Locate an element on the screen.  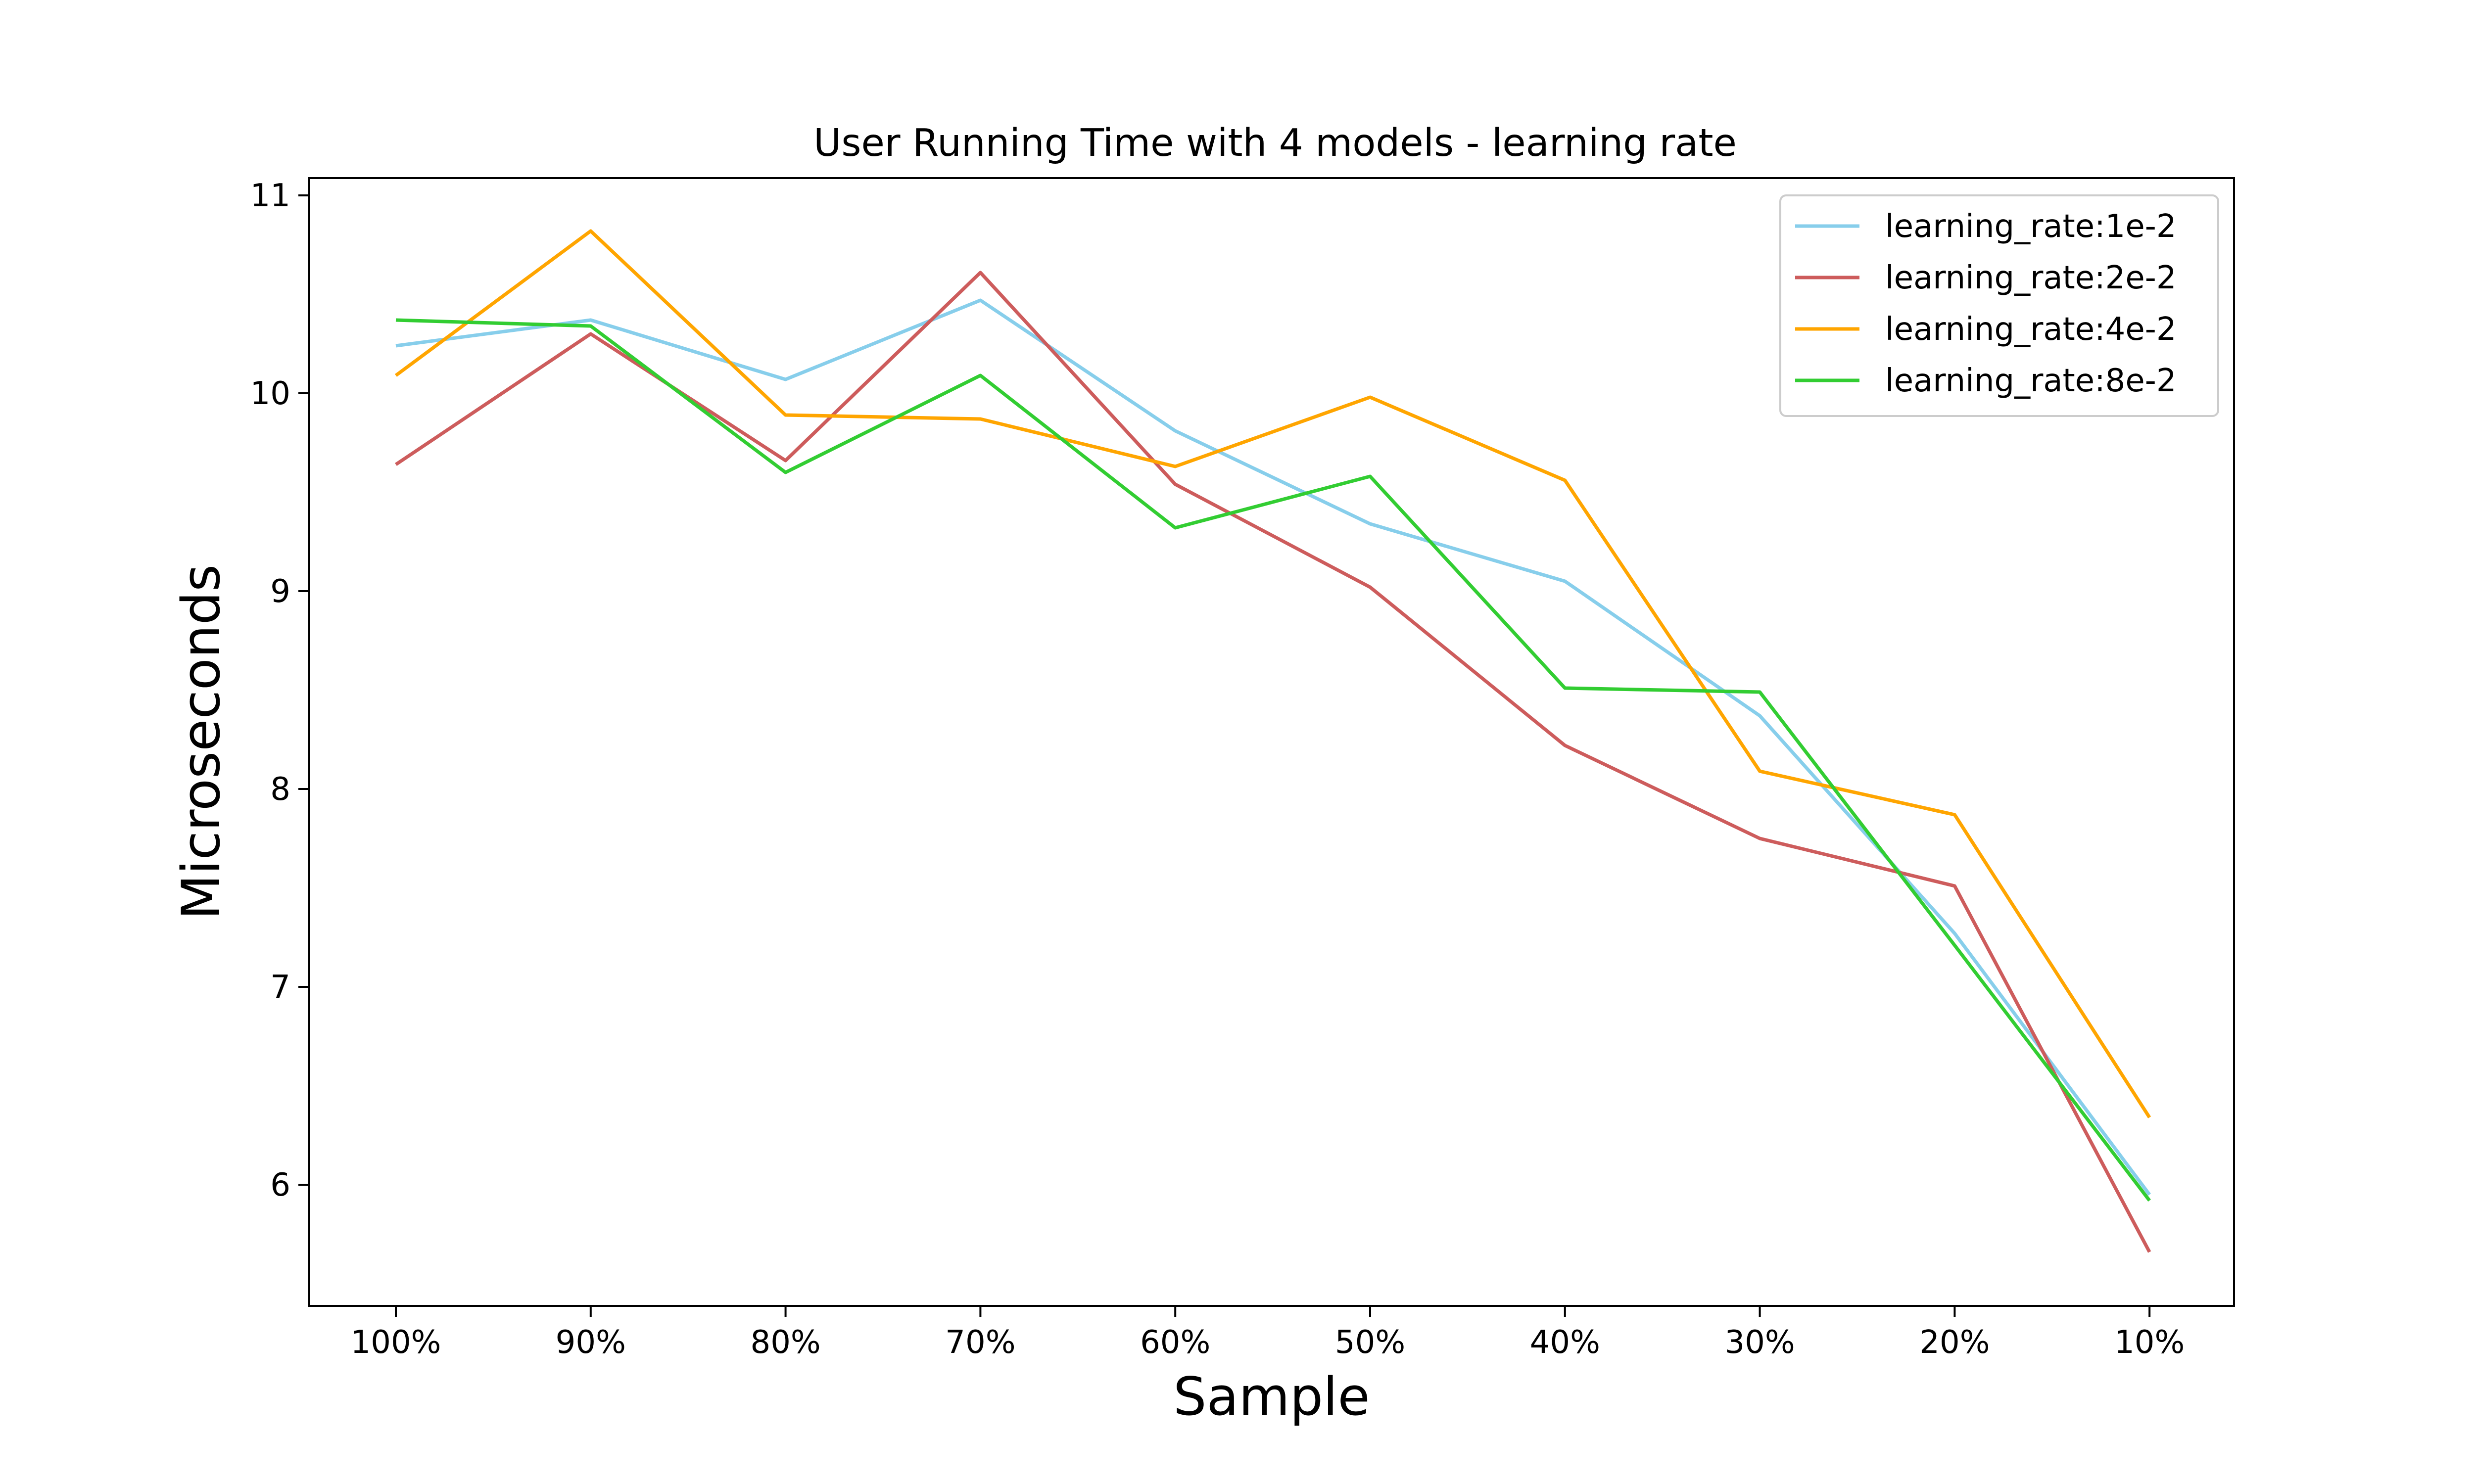
legend-box is located at coordinates (1999, 305).